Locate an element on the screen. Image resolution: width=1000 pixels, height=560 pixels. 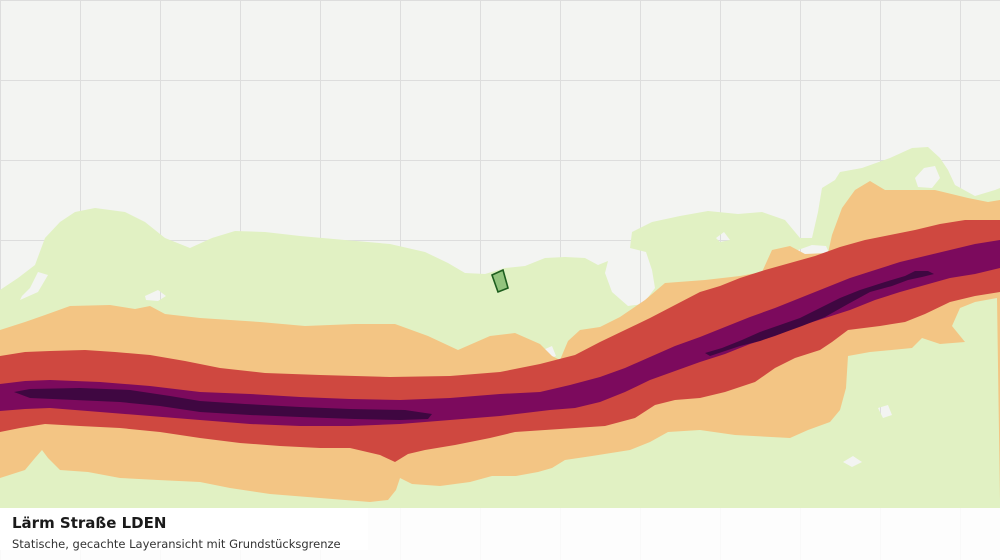
layer-title: Lärm Straße LDEN is located at coordinates (89, 523).